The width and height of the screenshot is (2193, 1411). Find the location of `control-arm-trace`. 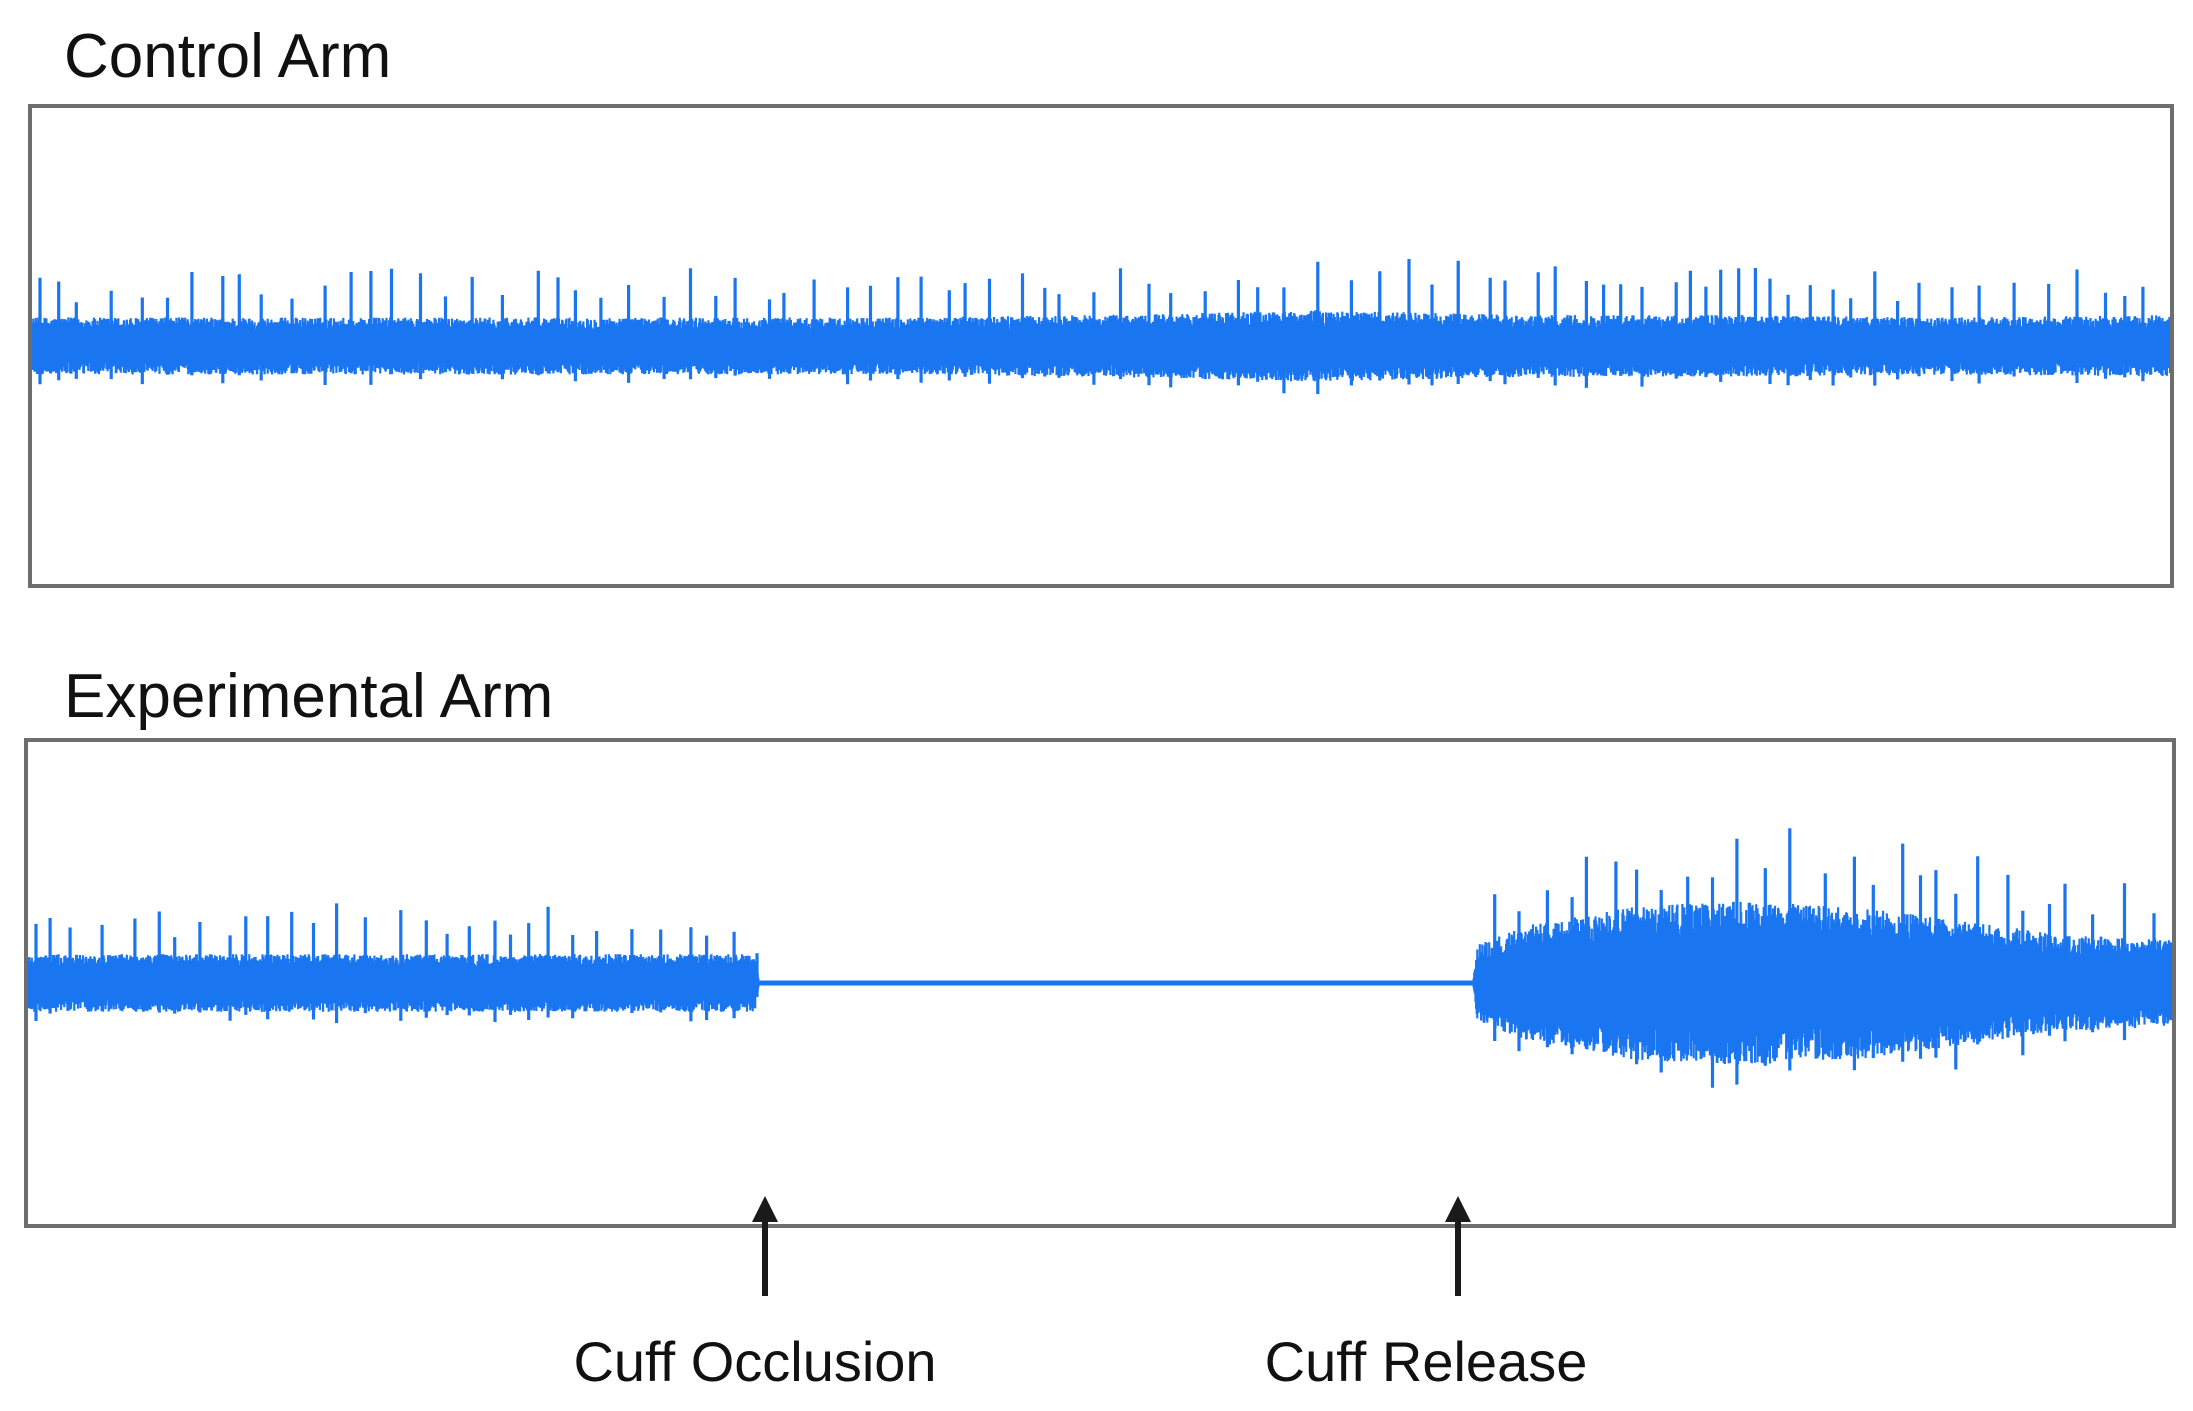

control-arm-trace is located at coordinates (1101, 326).